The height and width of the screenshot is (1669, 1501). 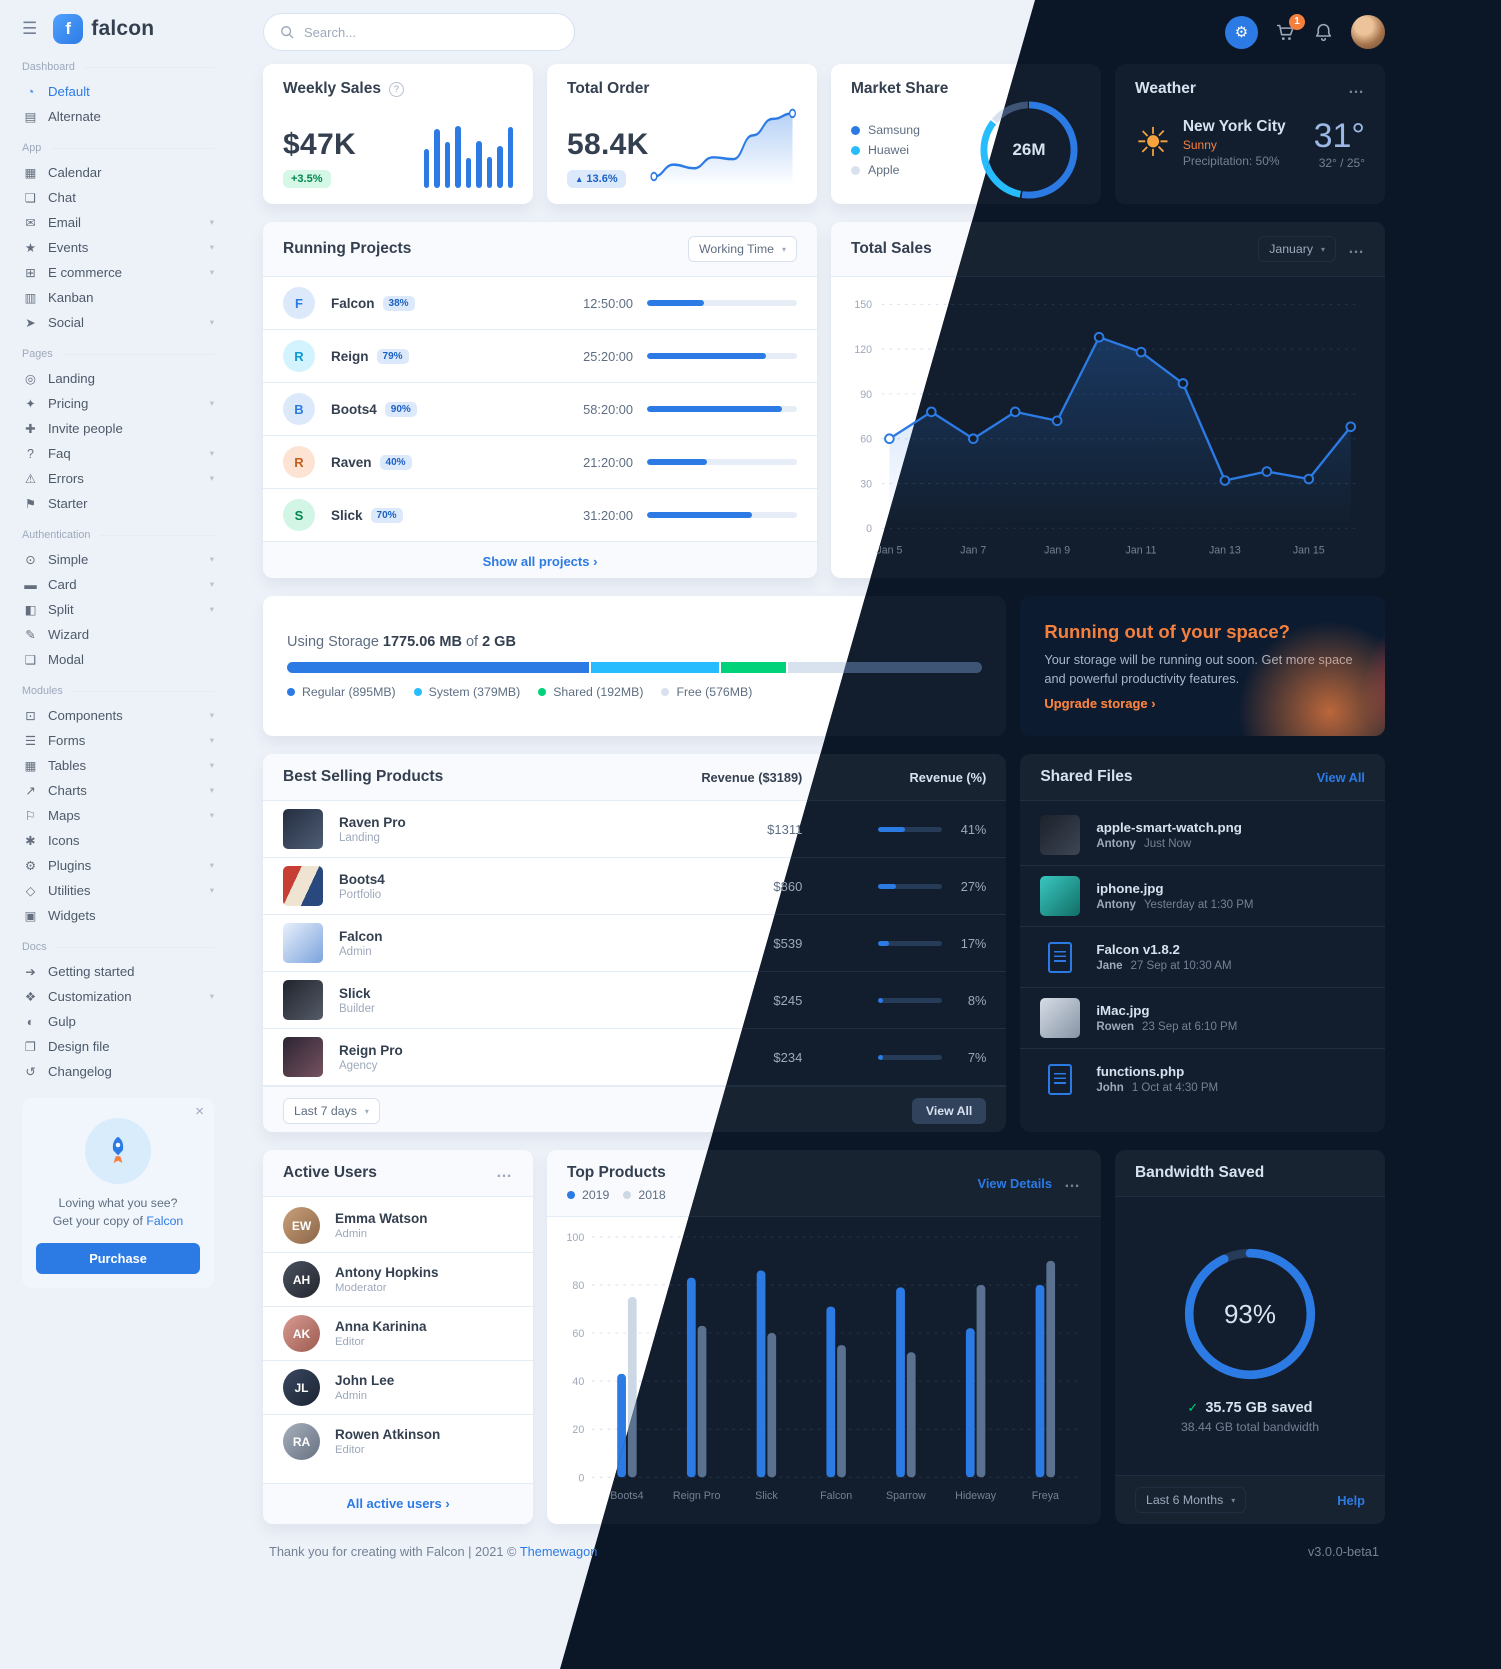 What do you see at coordinates (387, 1272) in the screenshot?
I see `user-name-link: Antony Hopkins` at bounding box center [387, 1272].